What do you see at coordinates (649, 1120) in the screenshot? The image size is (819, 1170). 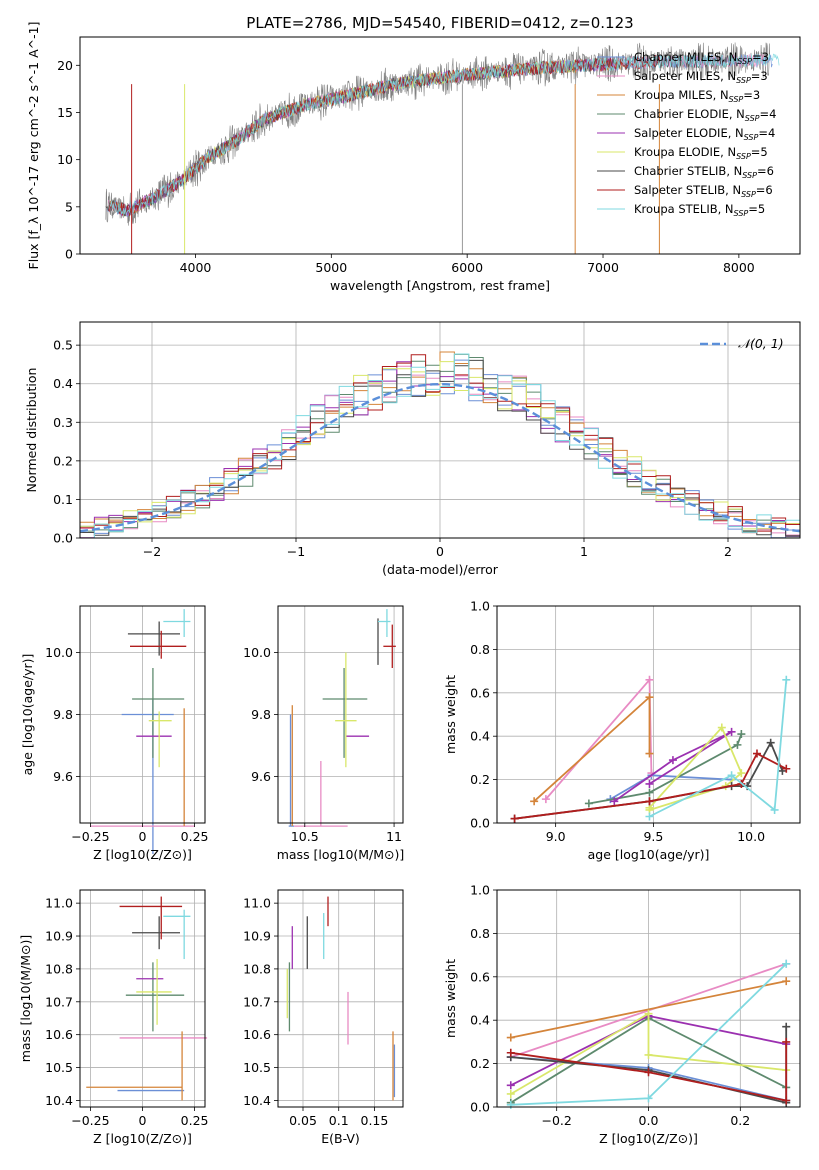 I see `x-tick-label: 0.0` at bounding box center [649, 1120].